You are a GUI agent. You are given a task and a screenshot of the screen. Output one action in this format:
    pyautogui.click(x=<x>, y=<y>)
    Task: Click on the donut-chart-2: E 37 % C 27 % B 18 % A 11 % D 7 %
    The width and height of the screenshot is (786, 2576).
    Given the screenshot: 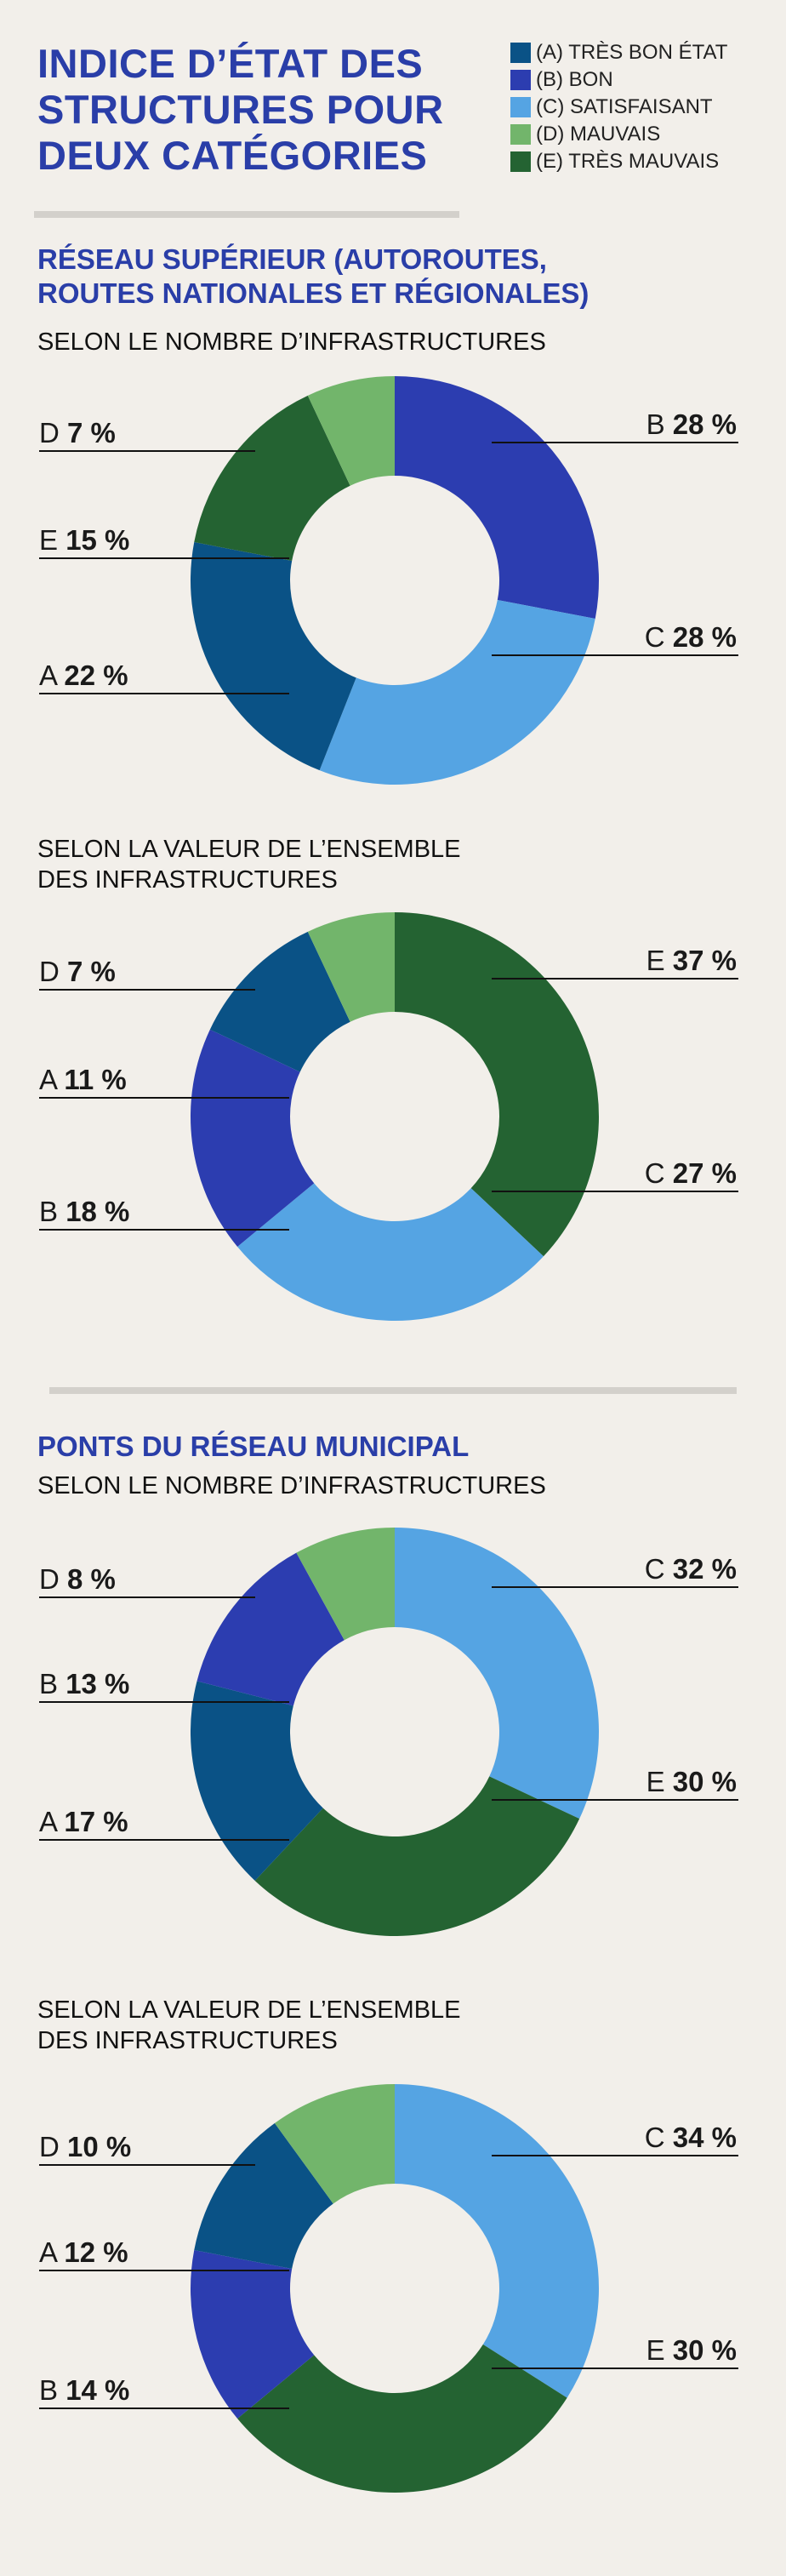 What is the action you would take?
    pyautogui.click(x=388, y=1116)
    